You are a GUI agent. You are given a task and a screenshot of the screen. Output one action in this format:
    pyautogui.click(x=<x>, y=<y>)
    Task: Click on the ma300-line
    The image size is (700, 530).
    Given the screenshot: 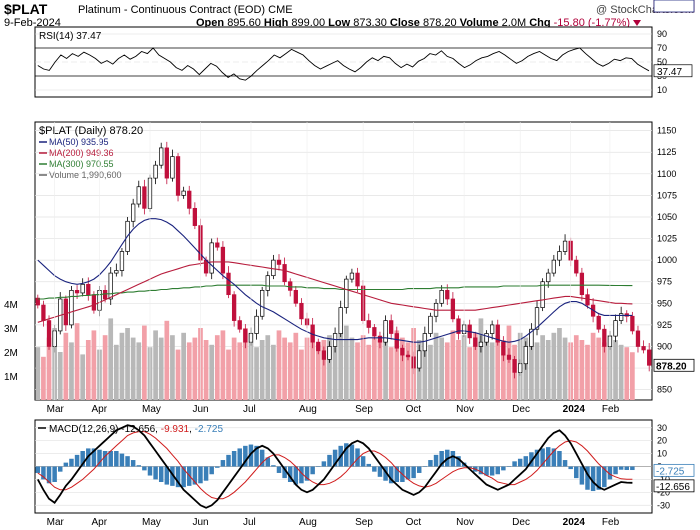 What is the action you would take?
    pyautogui.click(x=335, y=292)
    